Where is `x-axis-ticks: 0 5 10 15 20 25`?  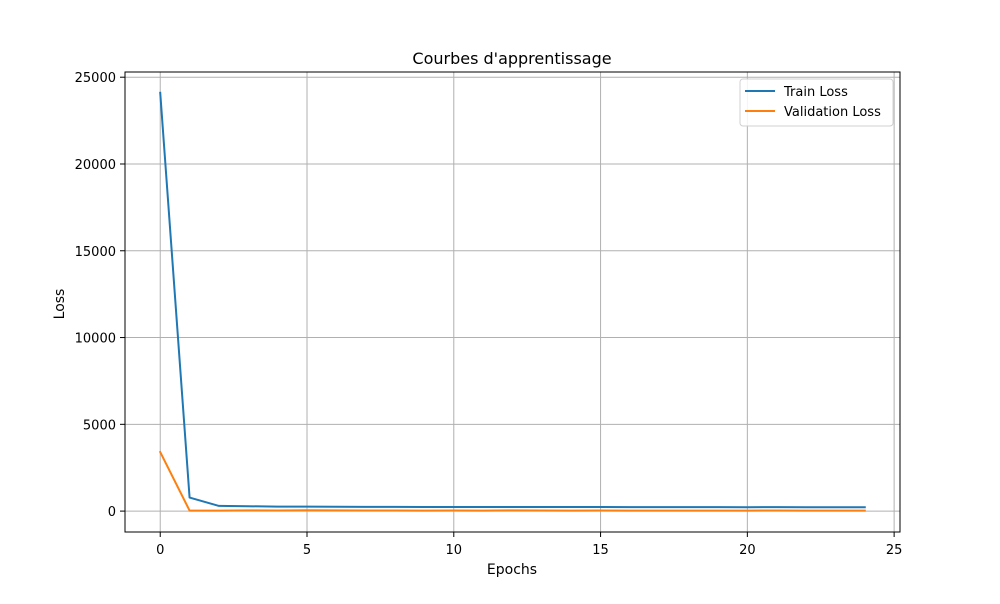 x-axis-ticks: 0 5 10 15 20 25 is located at coordinates (529, 545).